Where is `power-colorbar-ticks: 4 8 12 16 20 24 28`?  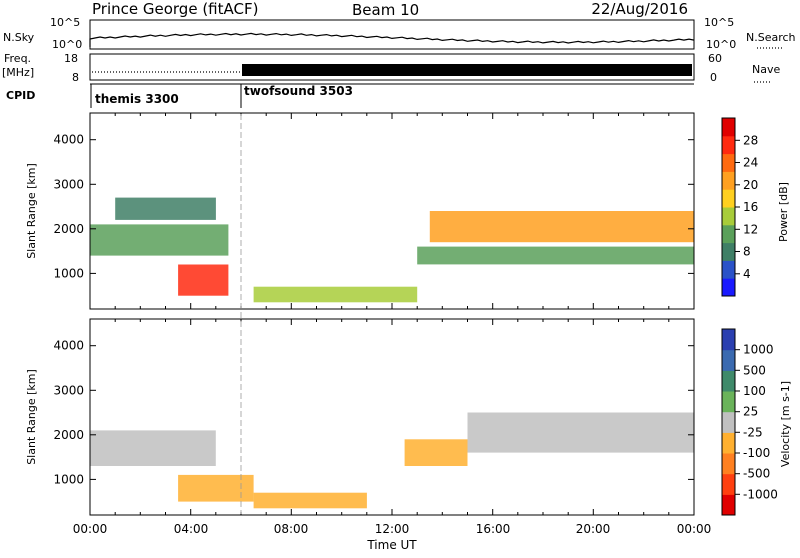 power-colorbar-ticks: 4 8 12 16 20 24 28 is located at coordinates (746, 207).